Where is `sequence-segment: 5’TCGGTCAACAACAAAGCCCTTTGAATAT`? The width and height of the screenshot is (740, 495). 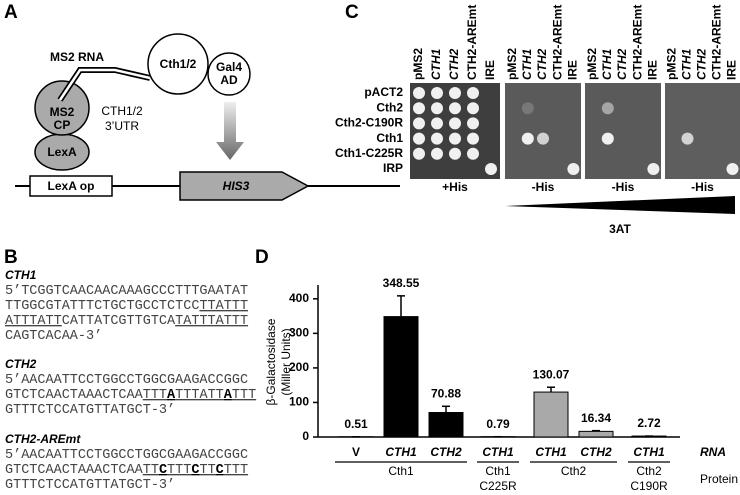 sequence-segment: 5’TCGGTCAACAACAAAGCCCTTTGAATAT is located at coordinates (126, 291).